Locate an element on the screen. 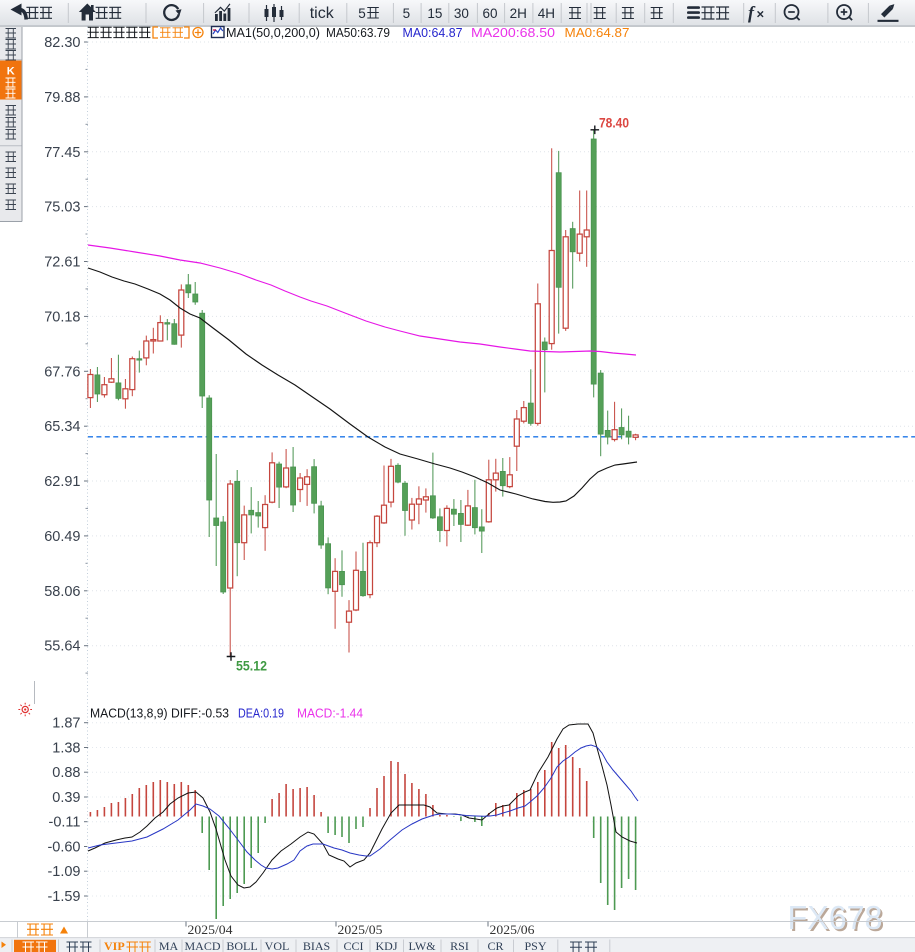 The width and height of the screenshot is (915, 952). svg-text: 77.45 is located at coordinates (62, 153).